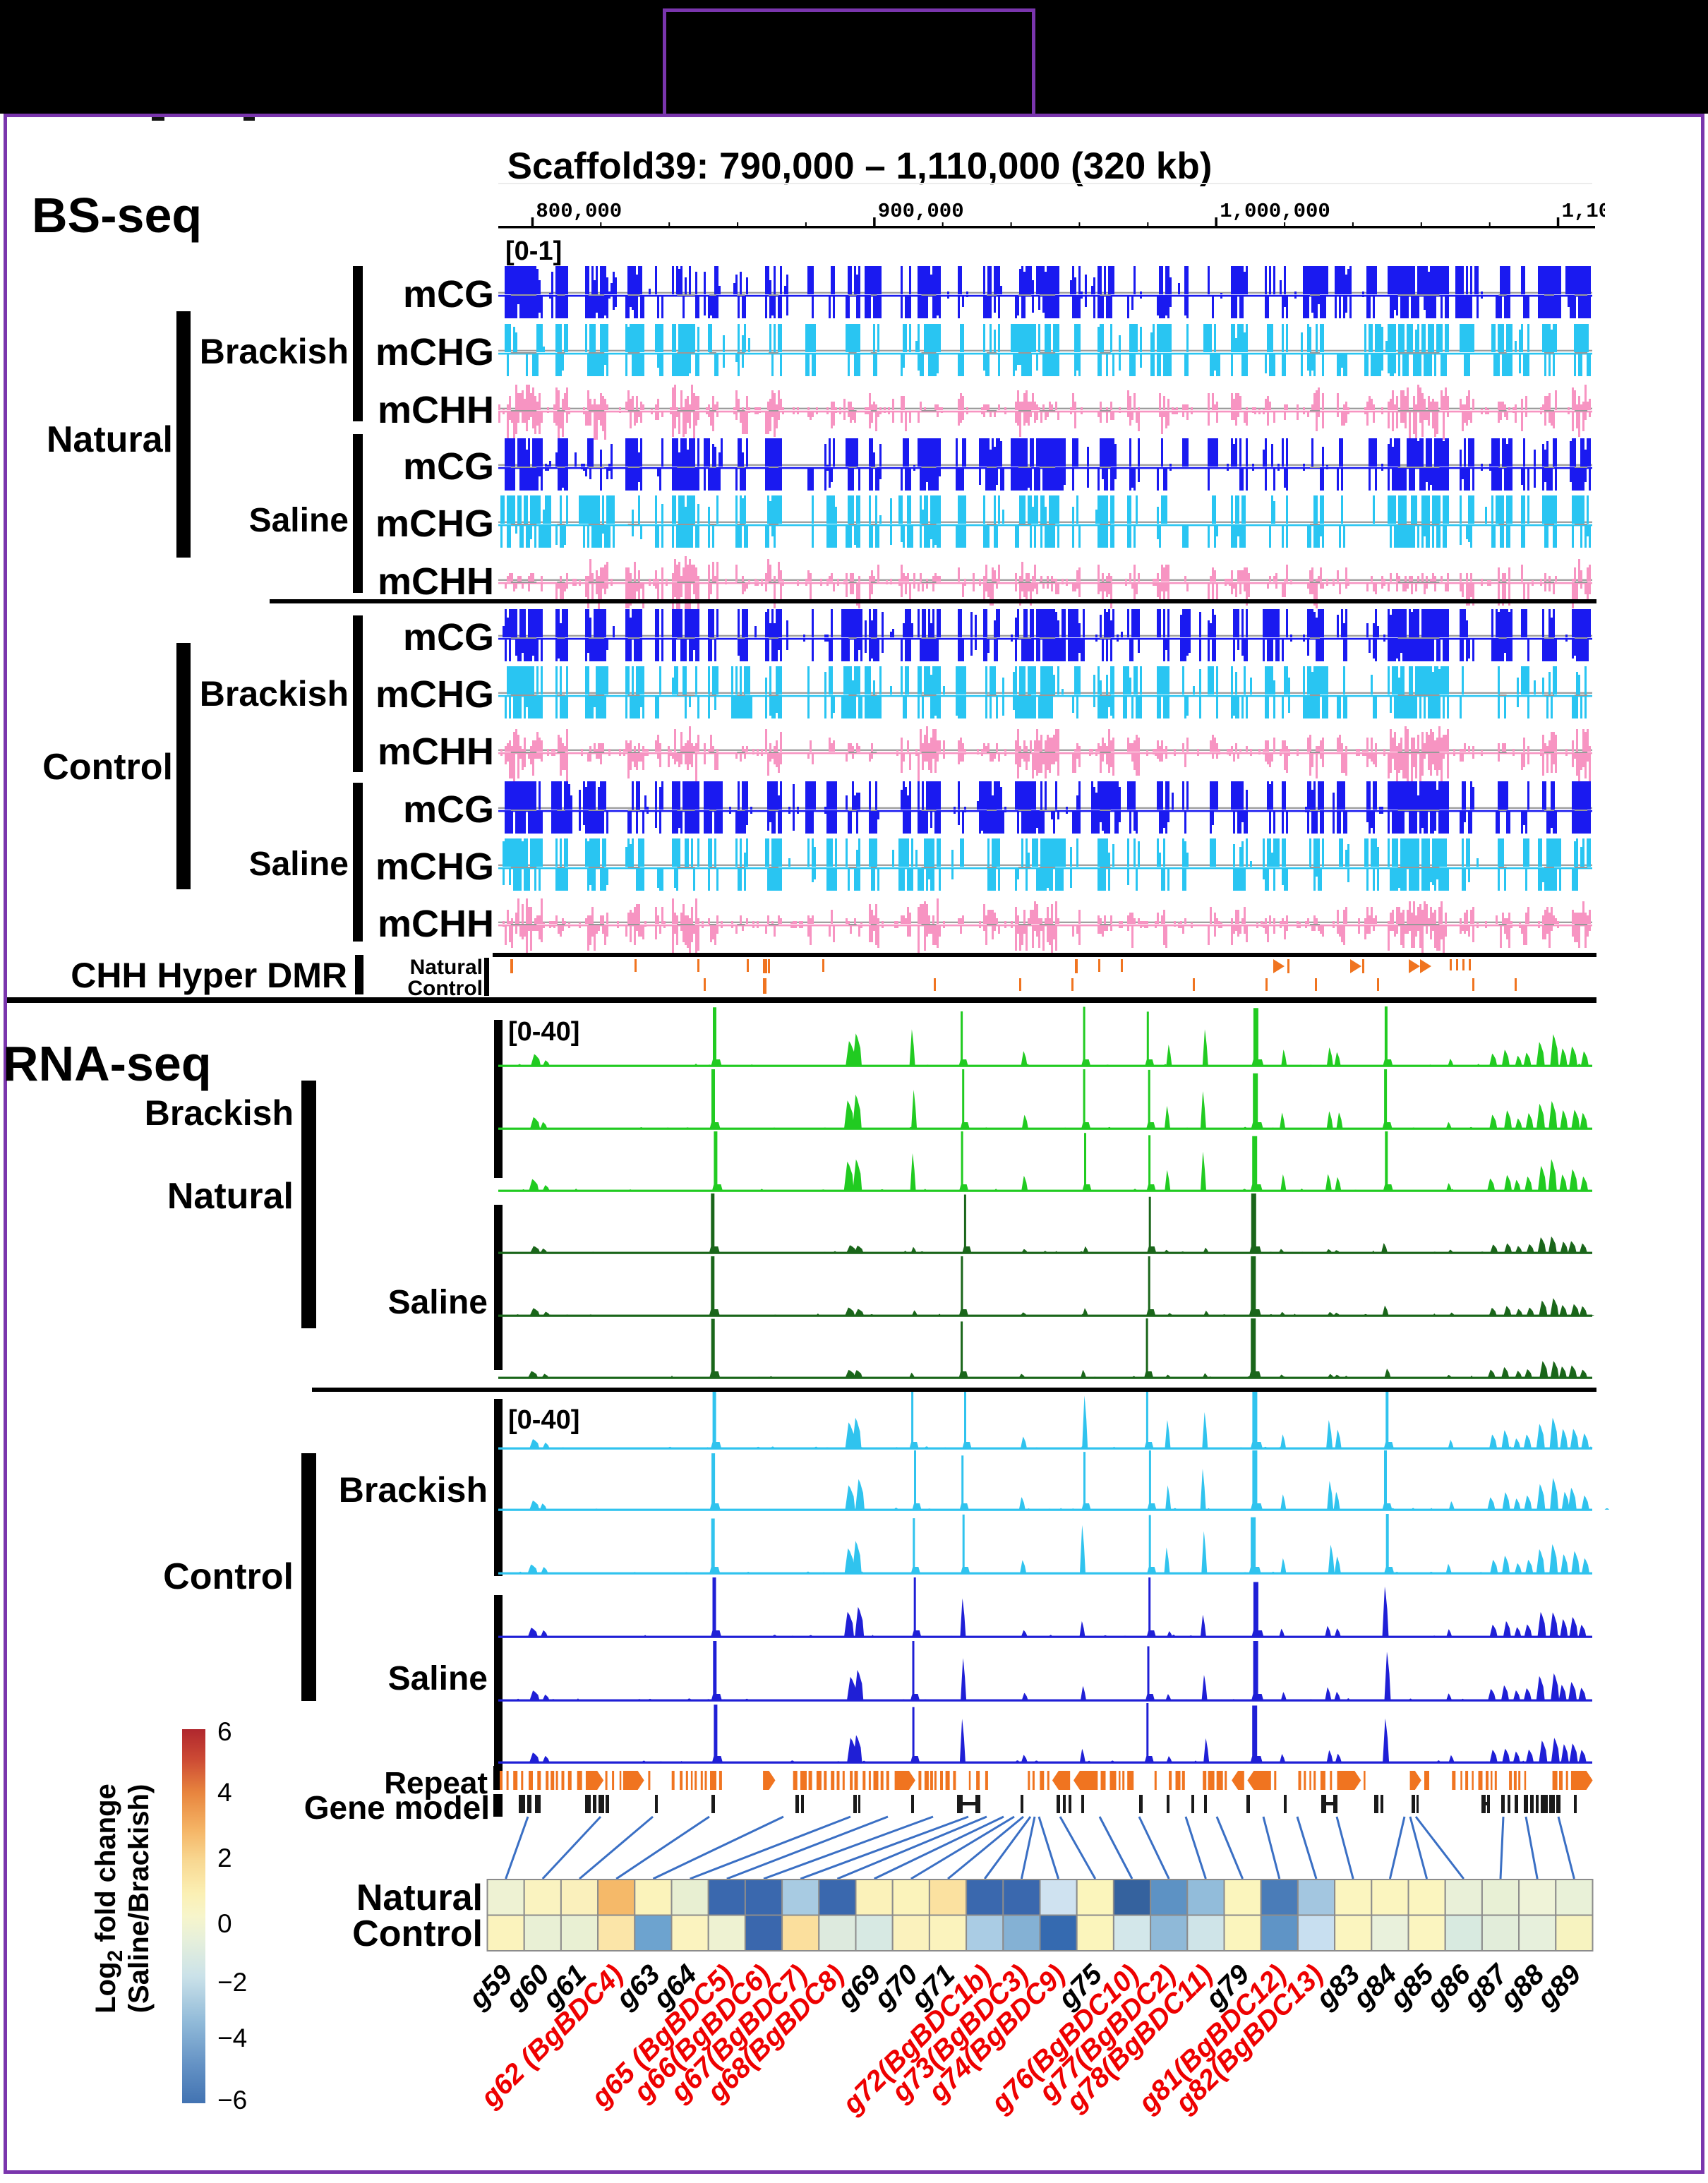 The width and height of the screenshot is (1708, 2183). I want to click on svg-text: Repeat, so click(436, 1783).